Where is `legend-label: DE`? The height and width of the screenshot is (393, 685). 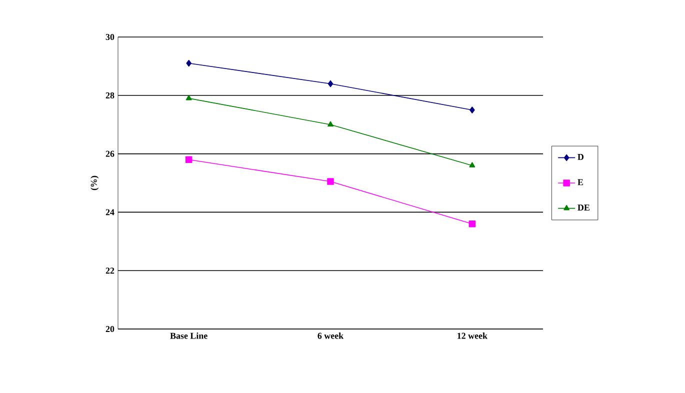
legend-label: DE is located at coordinates (584, 207).